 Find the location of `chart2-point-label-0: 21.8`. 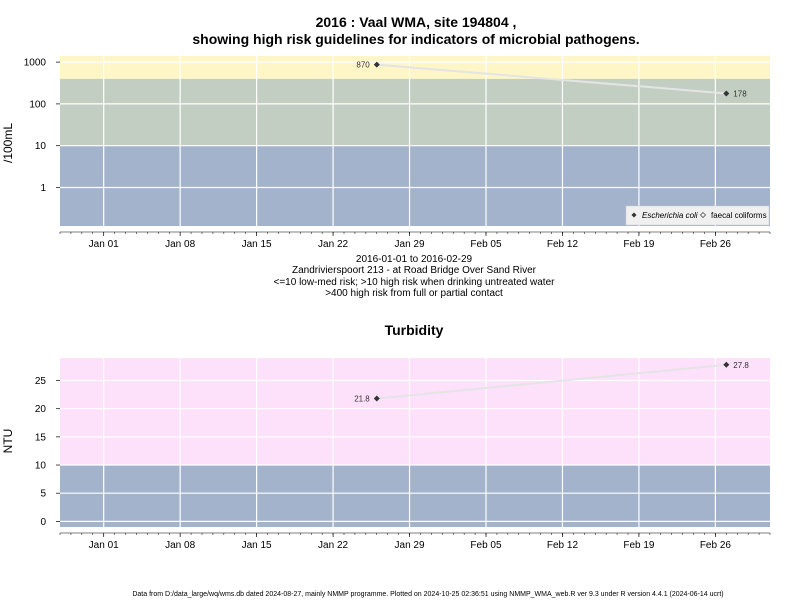

chart2-point-label-0: 21.8 is located at coordinates (362, 399).